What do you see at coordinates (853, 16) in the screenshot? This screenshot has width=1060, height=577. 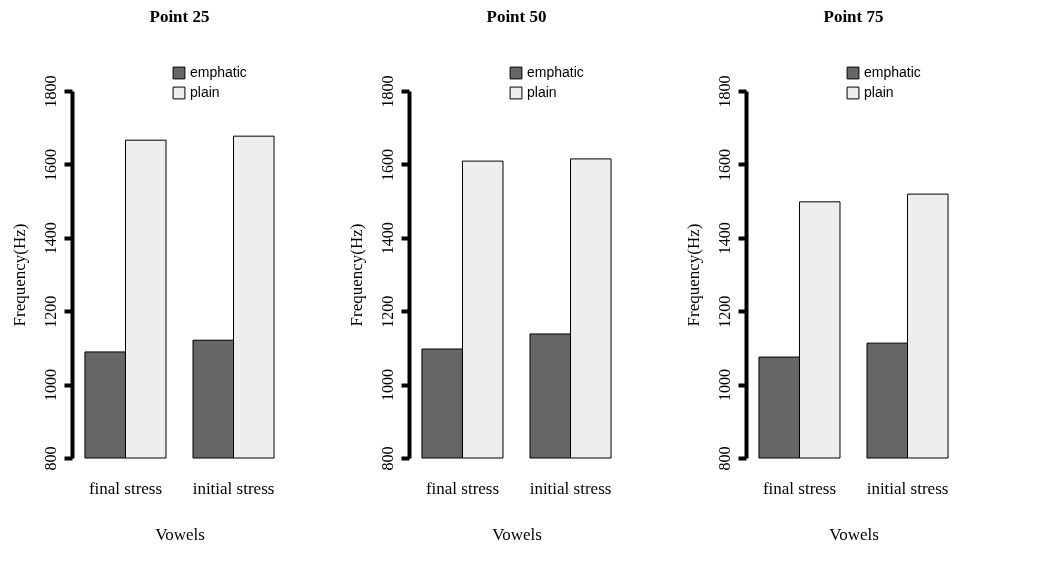 I see `chart-title: Point 75` at bounding box center [853, 16].